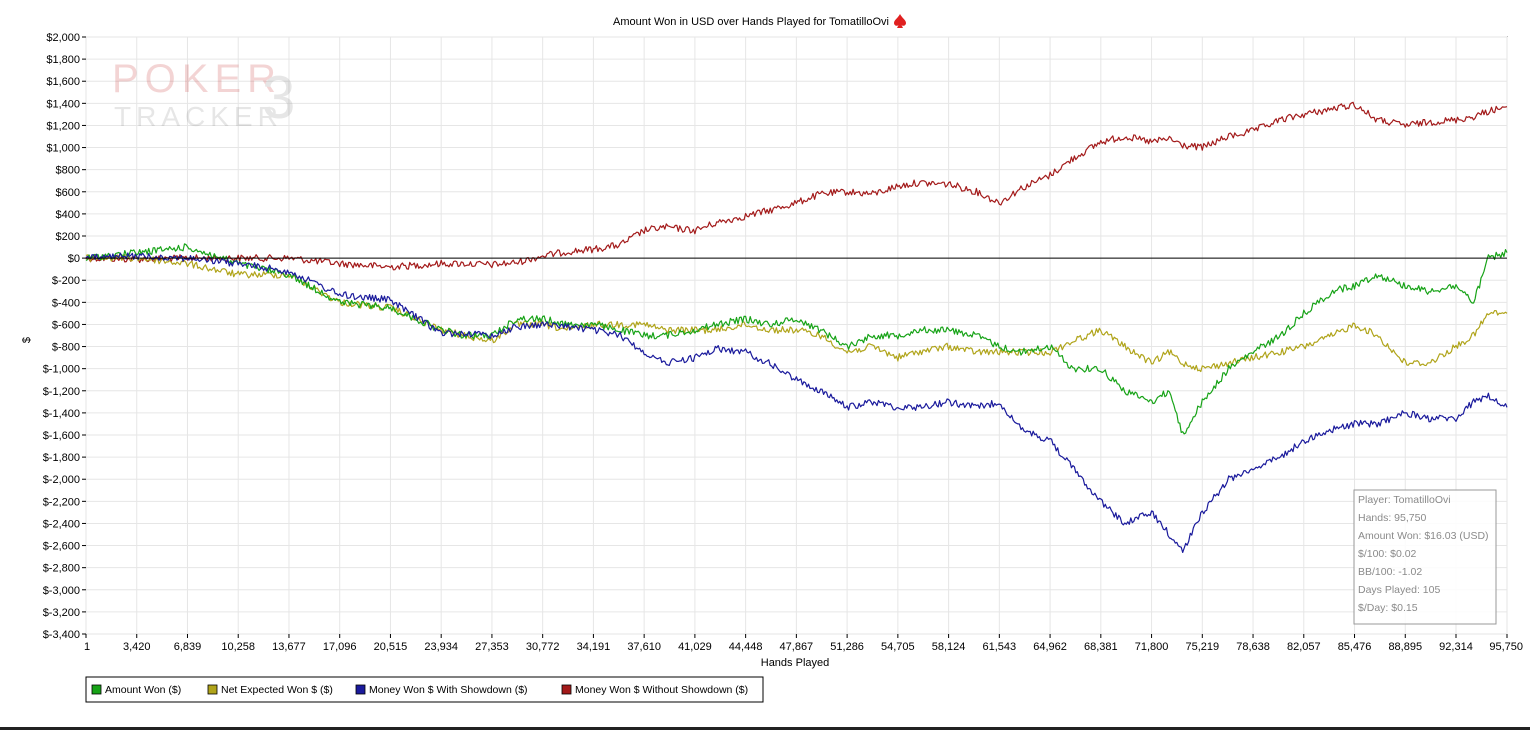 The height and width of the screenshot is (735, 1530). What do you see at coordinates (1152, 647) in the screenshot?
I see `x-tick-label: 71,800` at bounding box center [1152, 647].